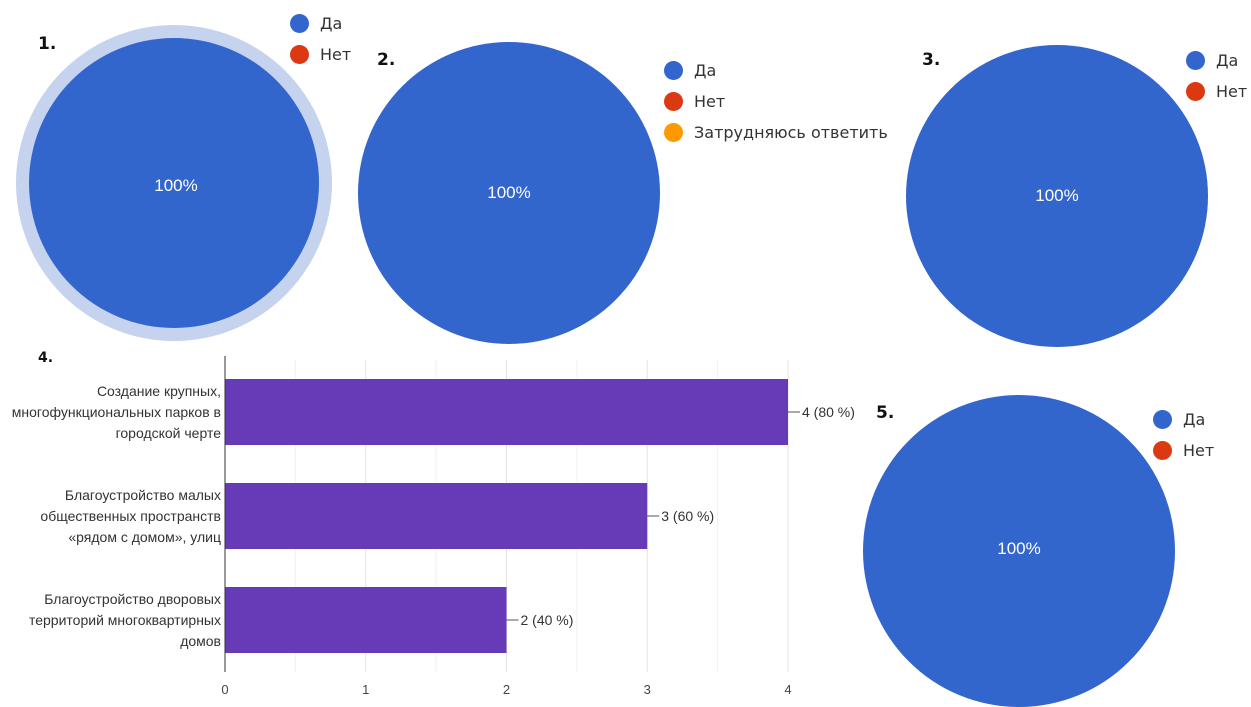  I want to click on pie-1-legend: Да Нет, so click(320, 39).